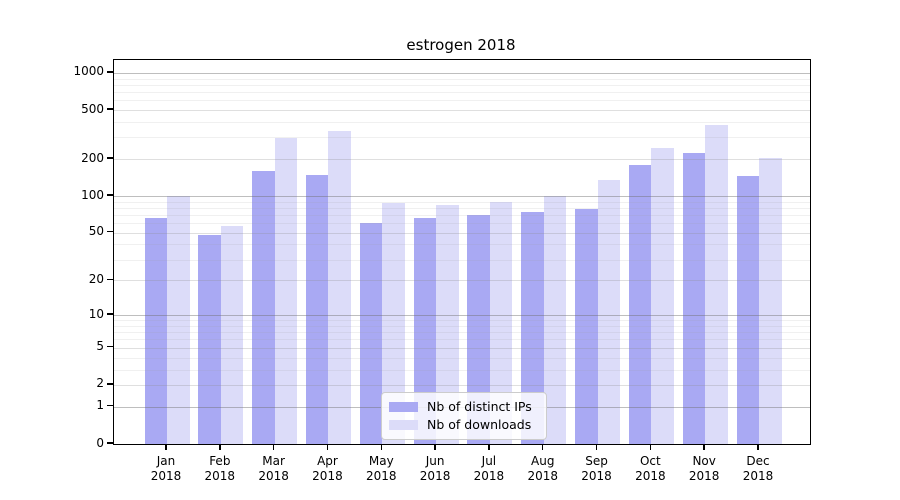  Describe the element at coordinates (650, 468) in the screenshot. I see `x-tick-label-oct: Oct 2018` at that location.